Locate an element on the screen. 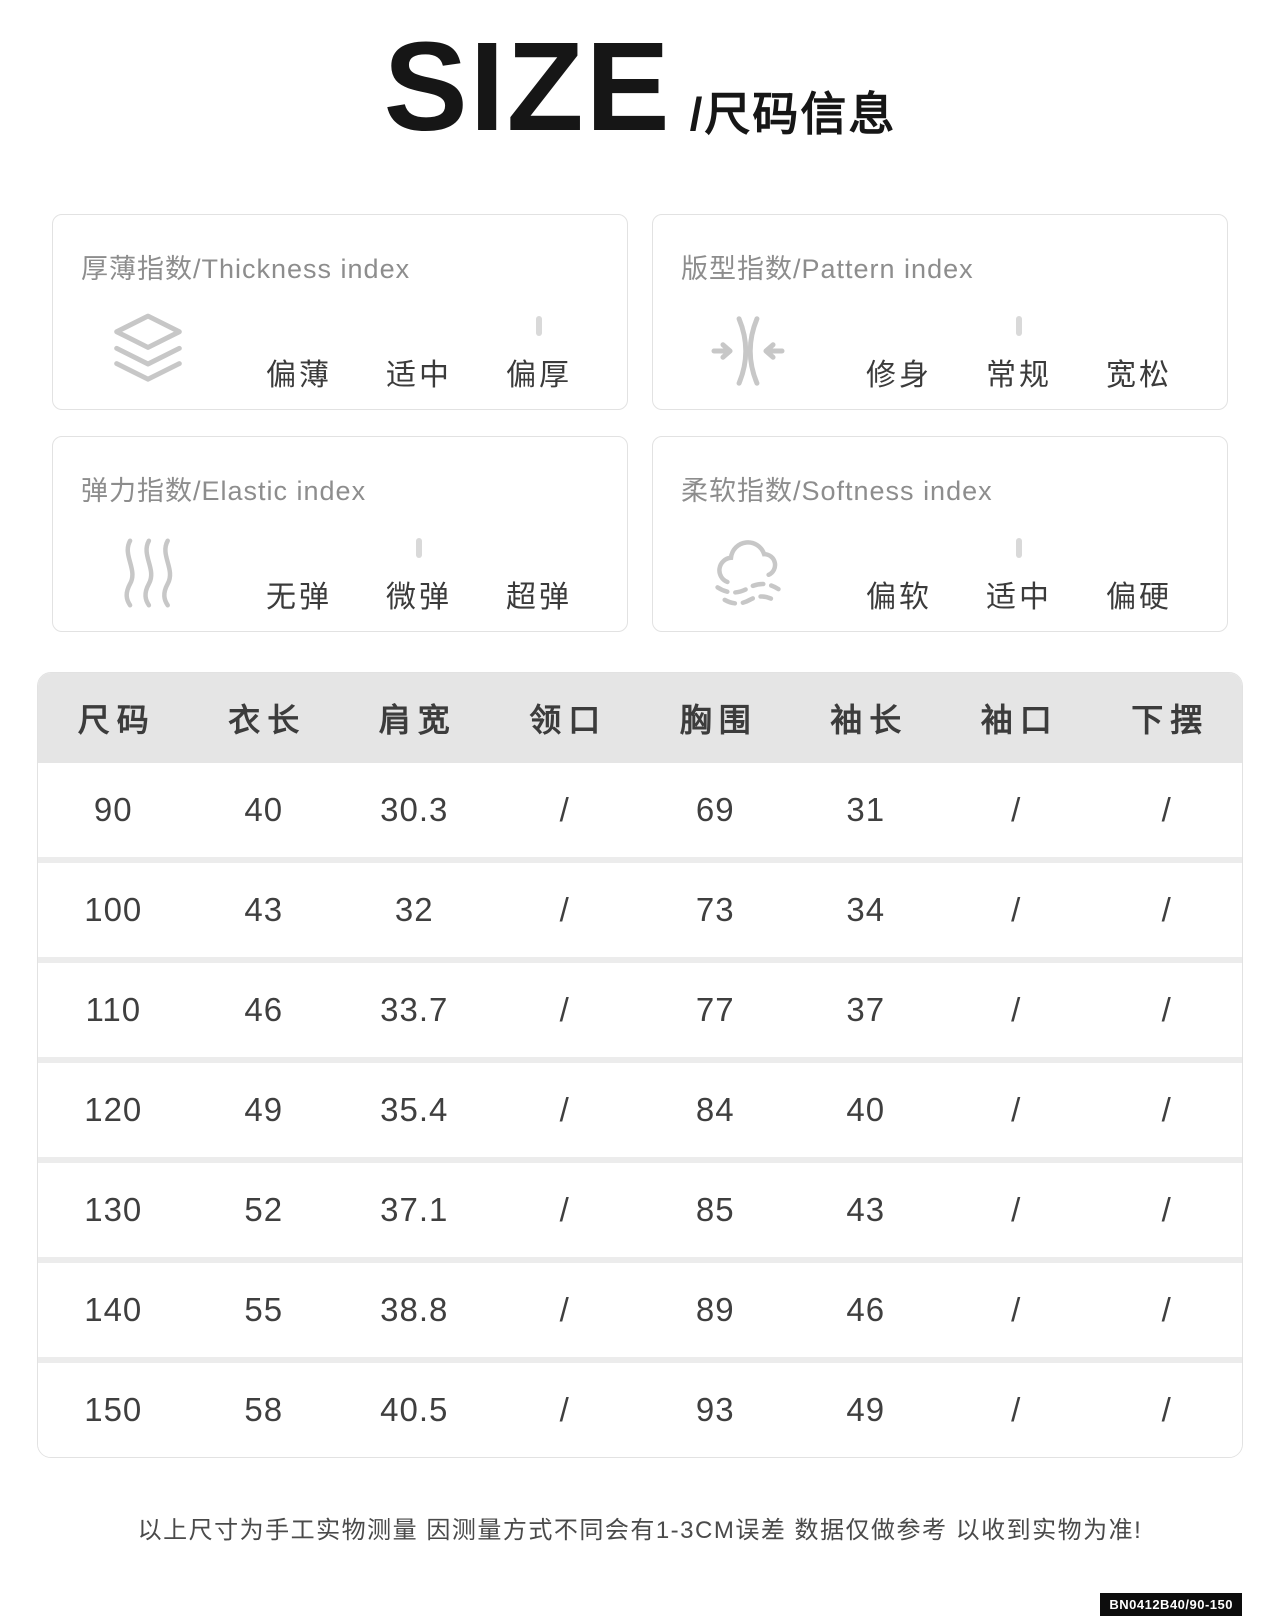 The width and height of the screenshot is (1280, 1622). size-table-header: 尺码 衣长 肩宽 领口 胸围 袖长 袖口 下摆 is located at coordinates (640, 718).